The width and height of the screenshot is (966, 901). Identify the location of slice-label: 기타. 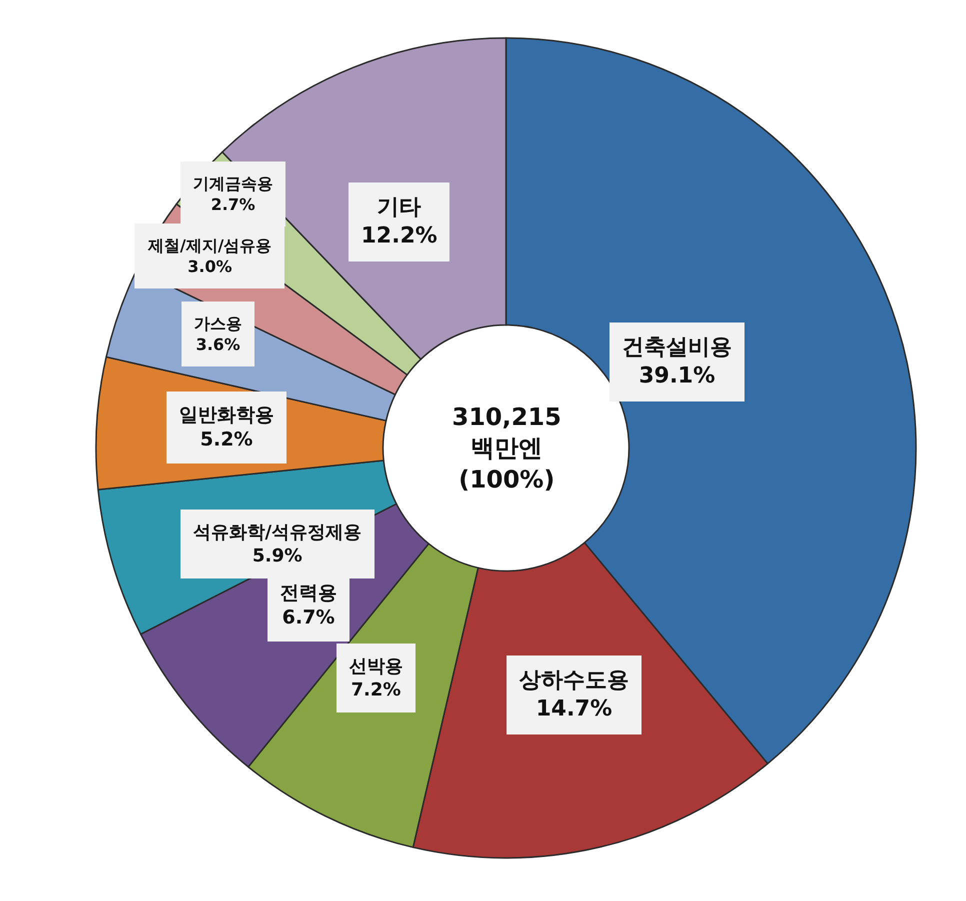
(399, 207).